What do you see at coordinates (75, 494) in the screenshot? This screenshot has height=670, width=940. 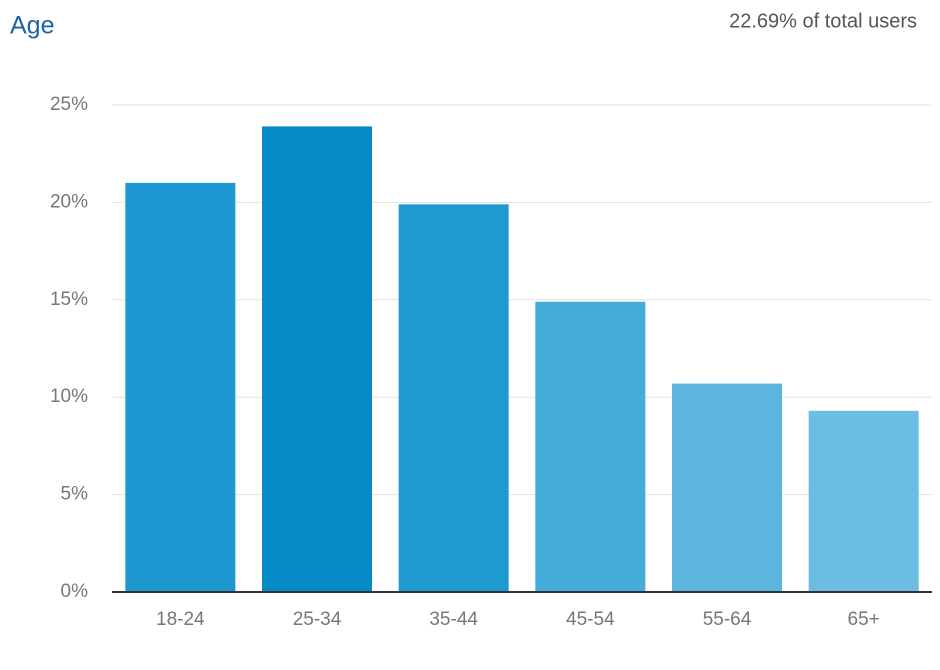 I see `y-tick-label: 5%` at bounding box center [75, 494].